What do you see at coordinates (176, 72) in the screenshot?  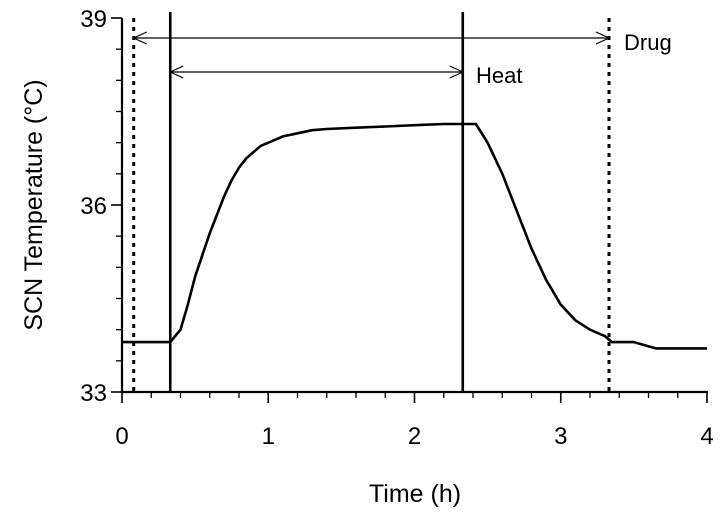 I see `heat-interval-arrow-left-head` at bounding box center [176, 72].